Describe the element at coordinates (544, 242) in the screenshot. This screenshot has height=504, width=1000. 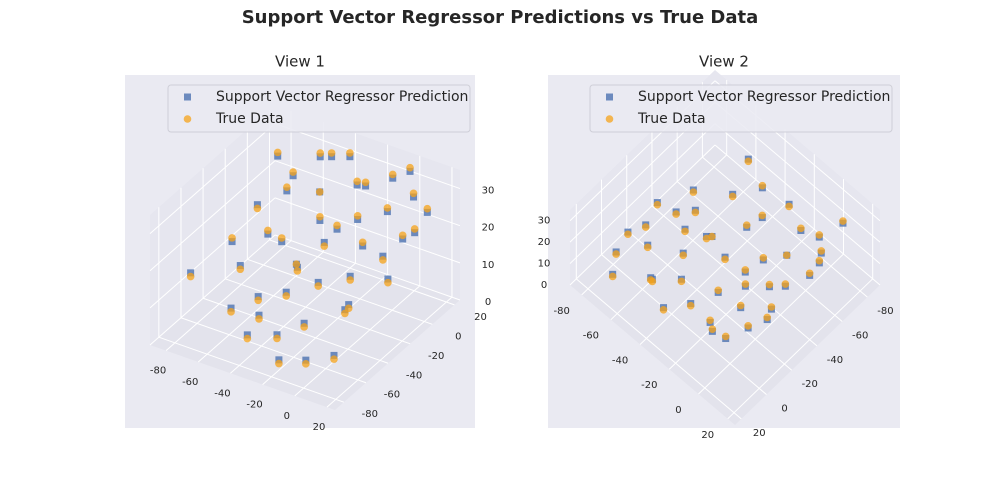
I see `z-tick-label: 20` at that location.